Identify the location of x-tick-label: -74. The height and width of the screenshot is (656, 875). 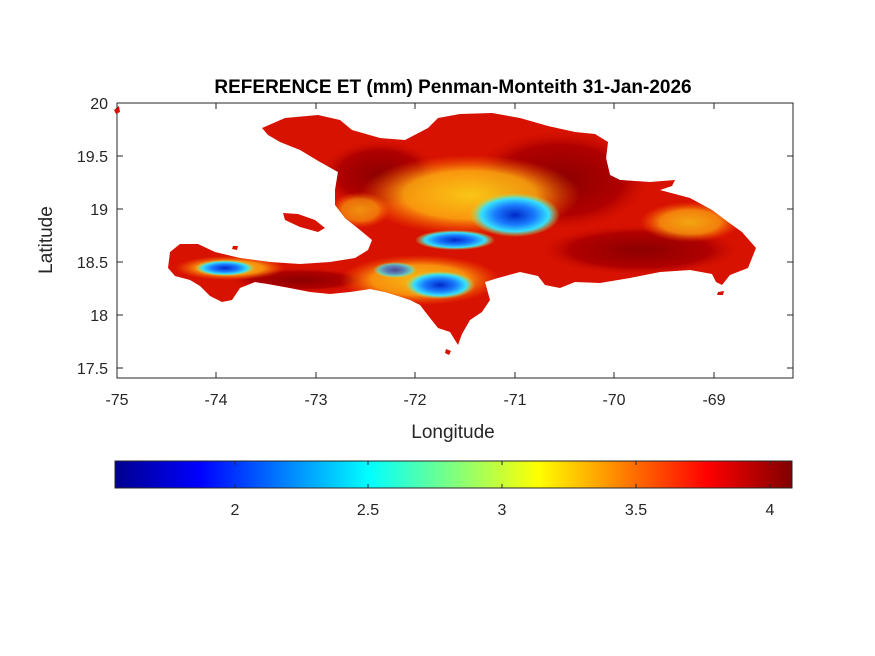
(215, 400).